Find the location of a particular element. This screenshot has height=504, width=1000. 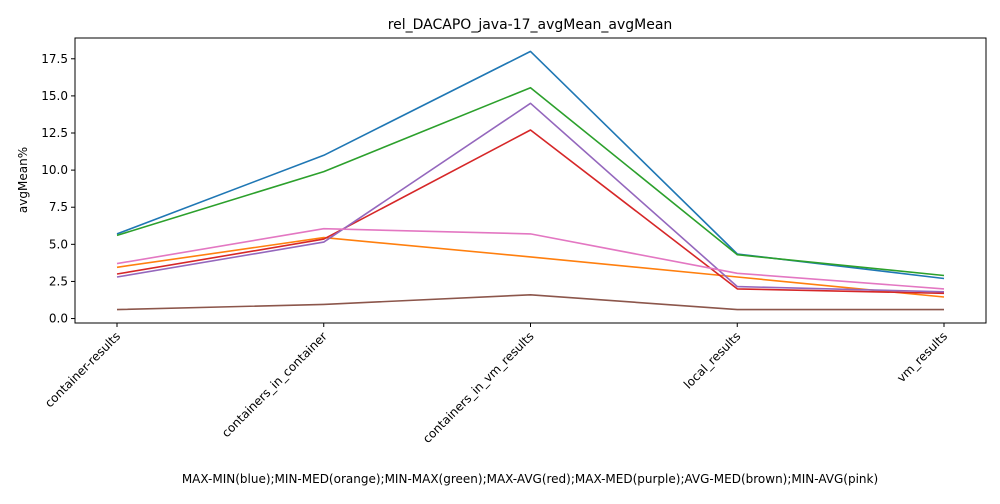

y-tick-label: 7.5 is located at coordinates (58, 207).